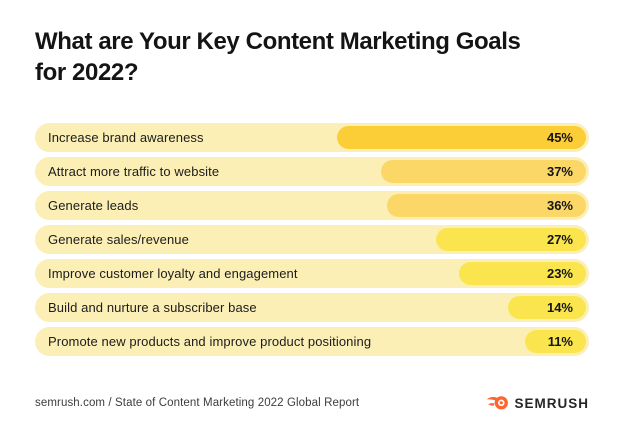  What do you see at coordinates (312, 307) in the screenshot?
I see `bar-row: Build and nurture a subscriber base 14%` at bounding box center [312, 307].